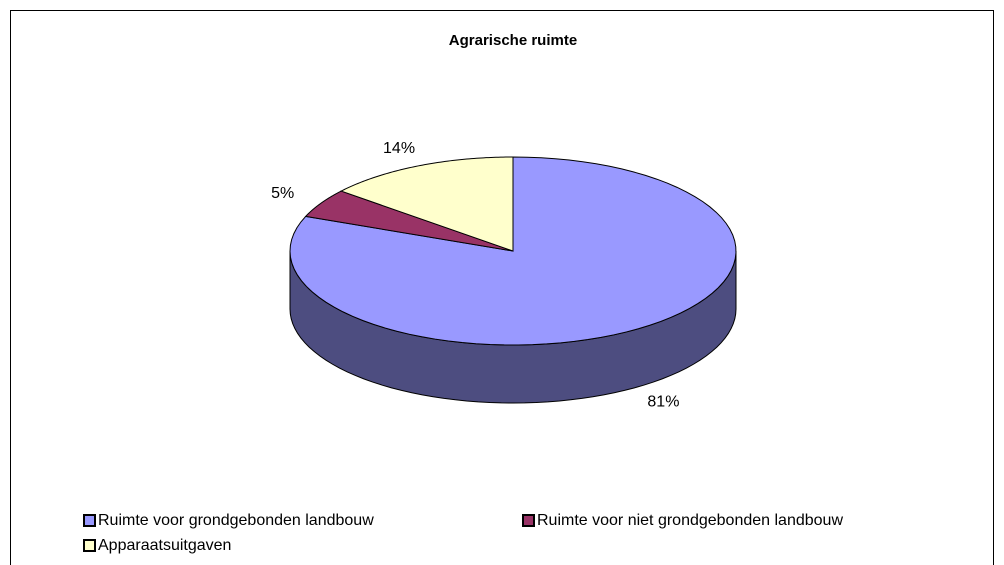  Describe the element at coordinates (282, 193) in the screenshot. I see `data-label: 5%` at that location.